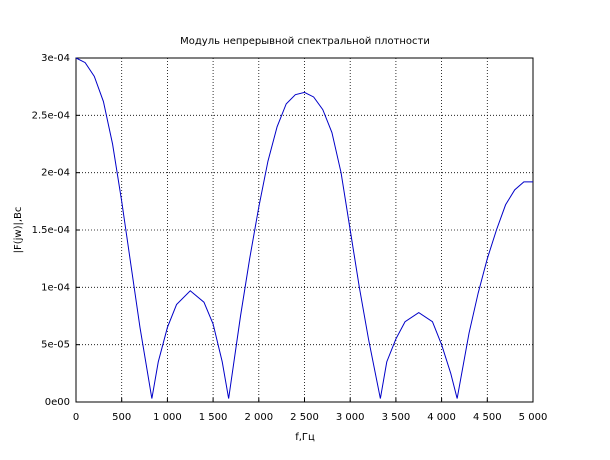  What do you see at coordinates (213, 417) in the screenshot?
I see `x-tick-label: 1 500` at bounding box center [213, 417].